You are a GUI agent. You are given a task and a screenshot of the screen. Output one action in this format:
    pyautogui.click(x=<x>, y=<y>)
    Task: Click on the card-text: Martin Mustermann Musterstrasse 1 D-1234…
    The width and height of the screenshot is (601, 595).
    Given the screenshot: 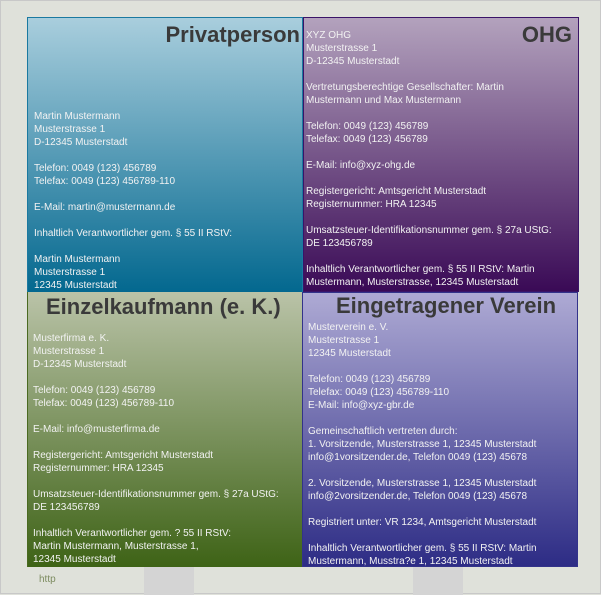 What is the action you would take?
    pyautogui.click(x=133, y=201)
    